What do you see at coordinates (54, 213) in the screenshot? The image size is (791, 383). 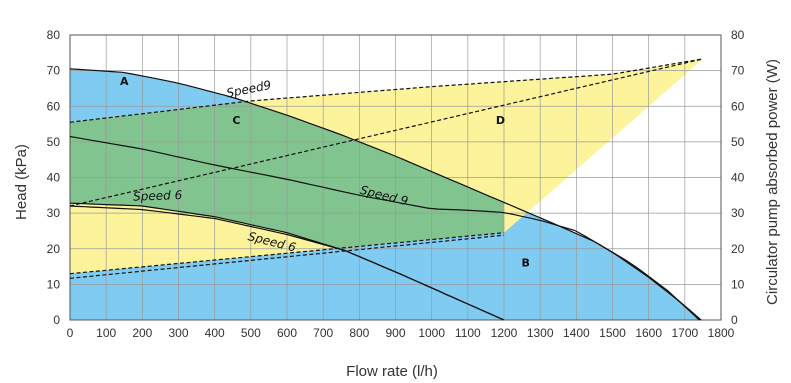 I see `y-tick-label-left: 30` at bounding box center [54, 213].